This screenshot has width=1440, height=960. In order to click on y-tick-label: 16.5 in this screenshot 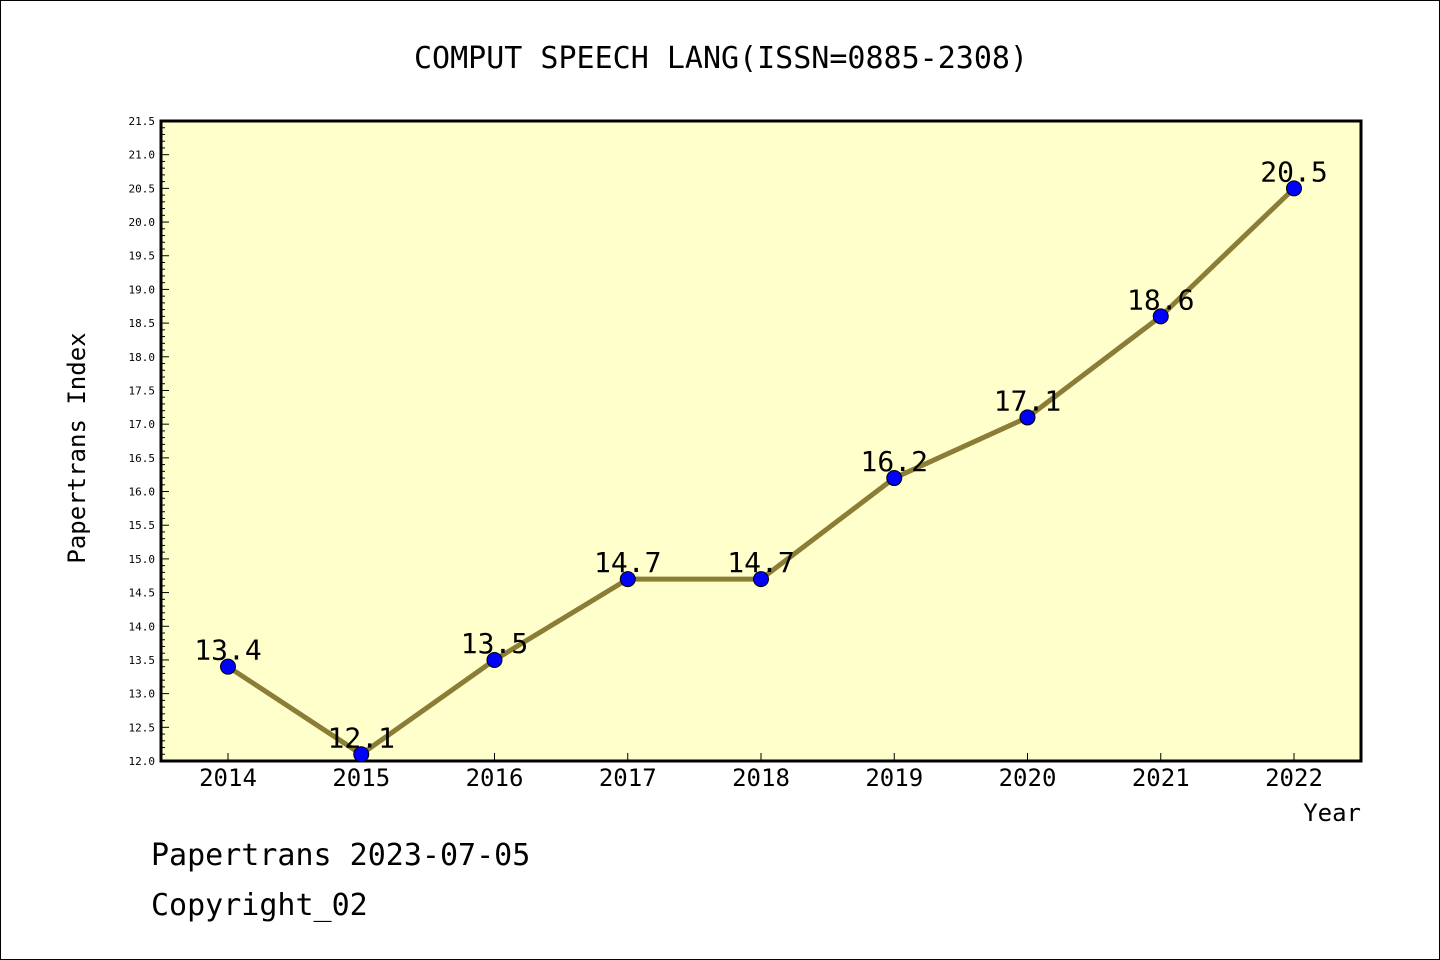, I will do `click(142, 458)`.